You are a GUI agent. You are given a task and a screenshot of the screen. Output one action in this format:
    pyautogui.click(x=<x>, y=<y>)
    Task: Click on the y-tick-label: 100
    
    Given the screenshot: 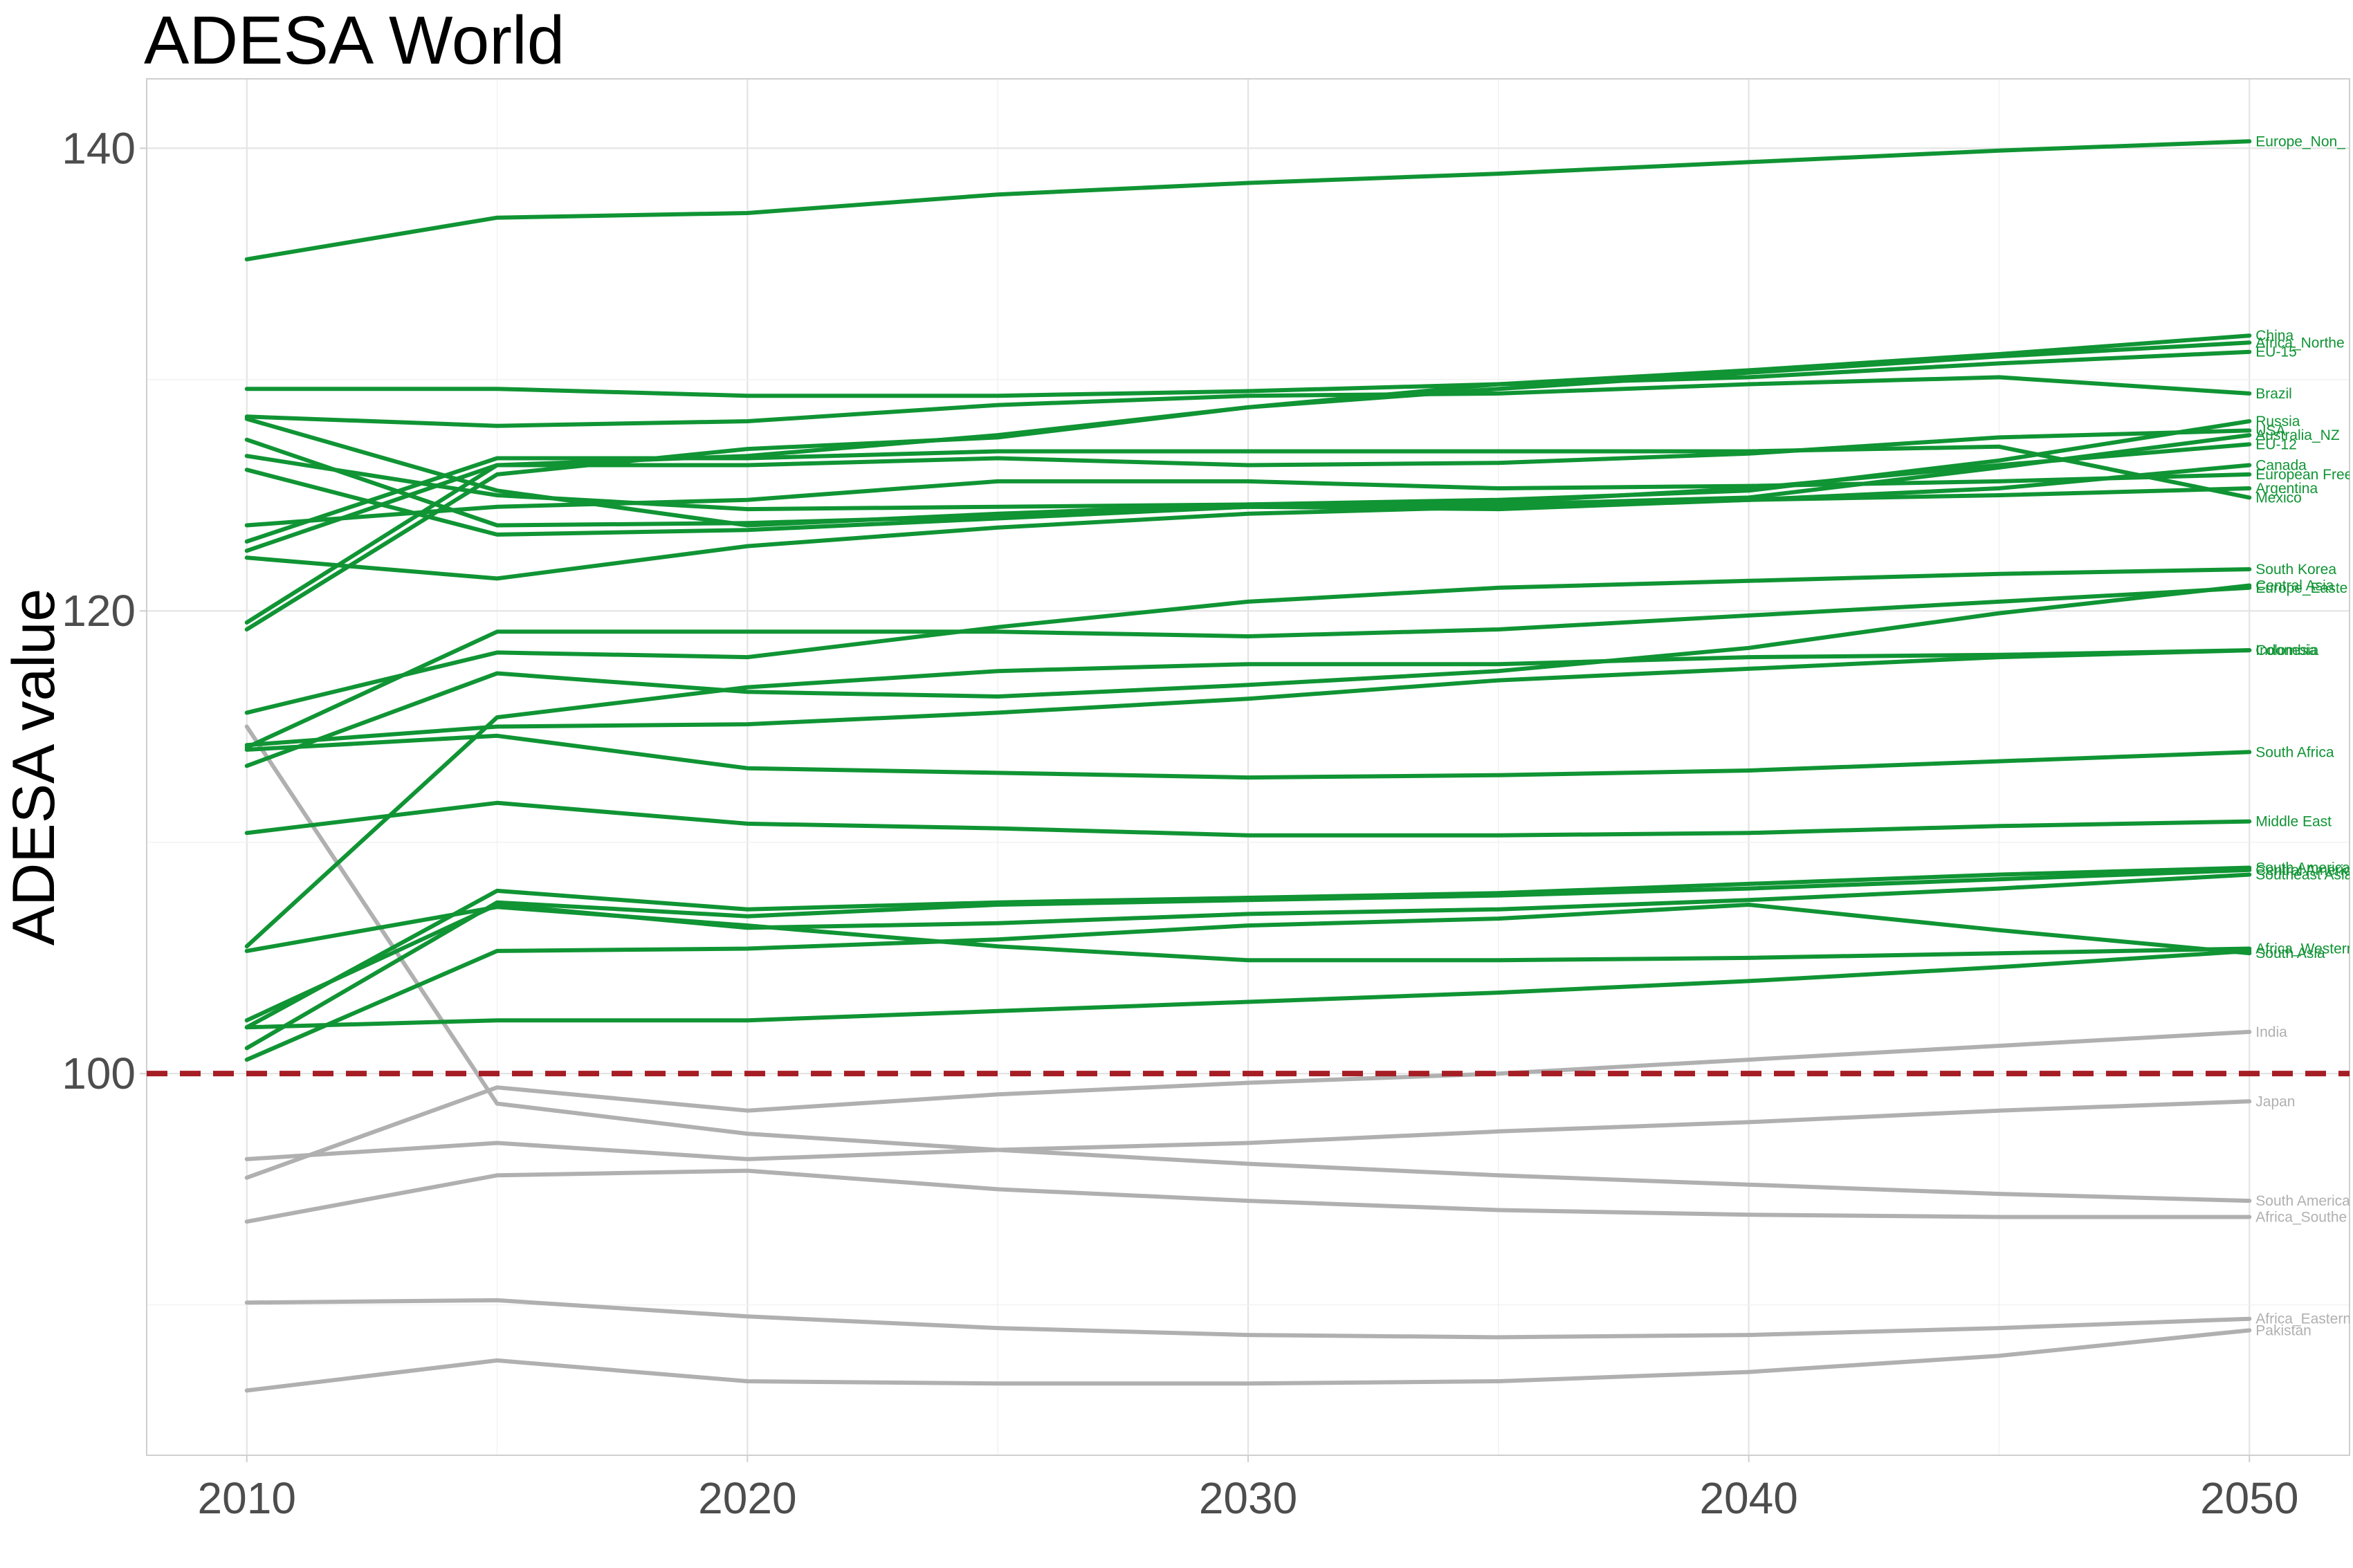 What is the action you would take?
    pyautogui.click(x=99, y=1073)
    